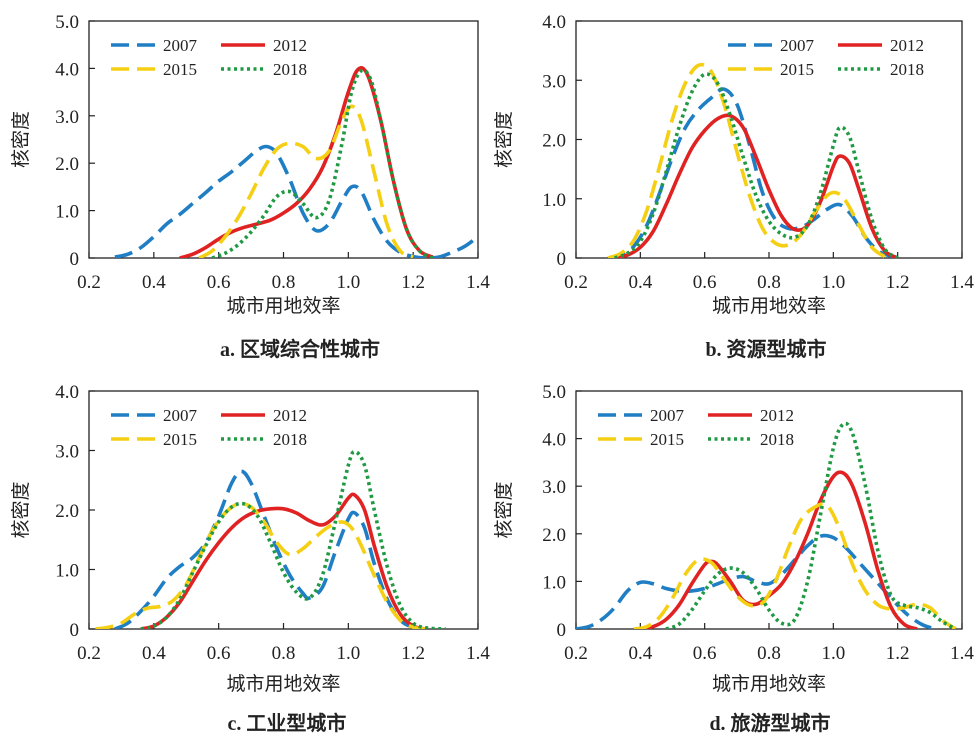 The image size is (978, 749). I want to click on panel-caption: a. 区域综合性城市, so click(300, 349).